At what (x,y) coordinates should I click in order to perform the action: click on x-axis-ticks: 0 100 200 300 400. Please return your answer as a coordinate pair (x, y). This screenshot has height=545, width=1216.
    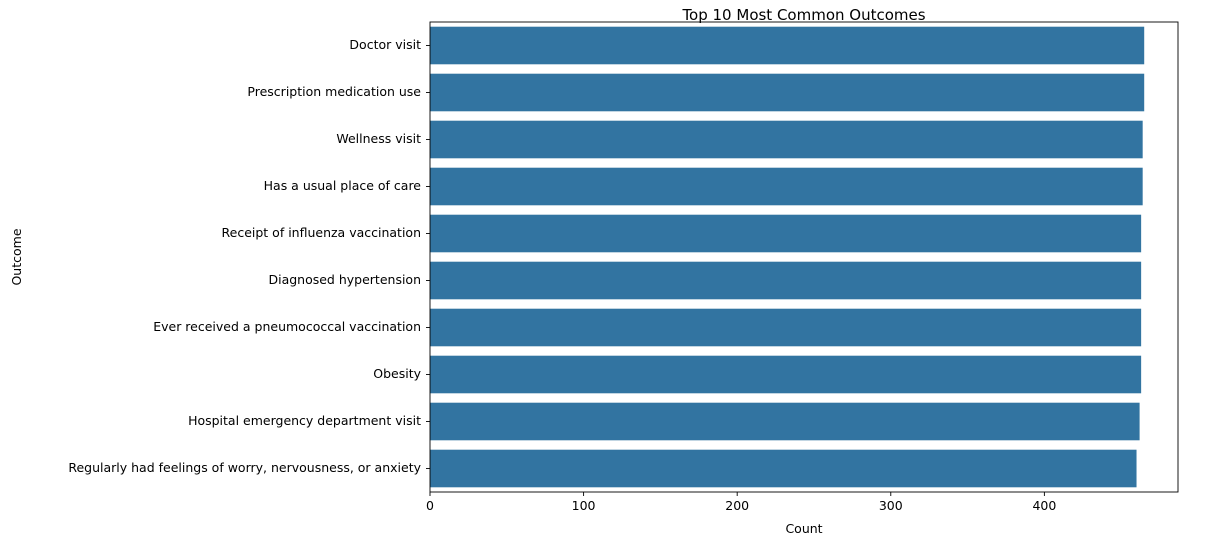
    Looking at the image, I should click on (741, 502).